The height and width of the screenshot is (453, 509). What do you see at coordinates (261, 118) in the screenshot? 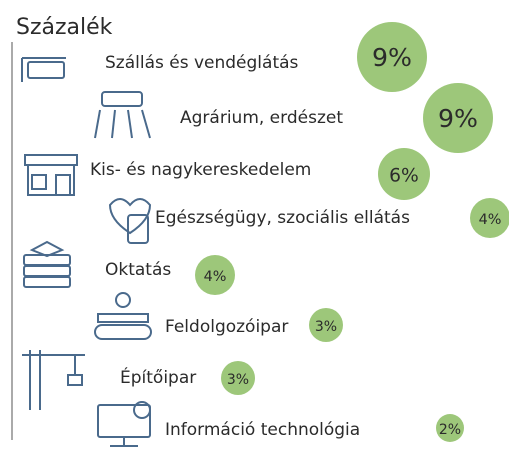
I see `category-label: Agrárium, erdészet` at bounding box center [261, 118].